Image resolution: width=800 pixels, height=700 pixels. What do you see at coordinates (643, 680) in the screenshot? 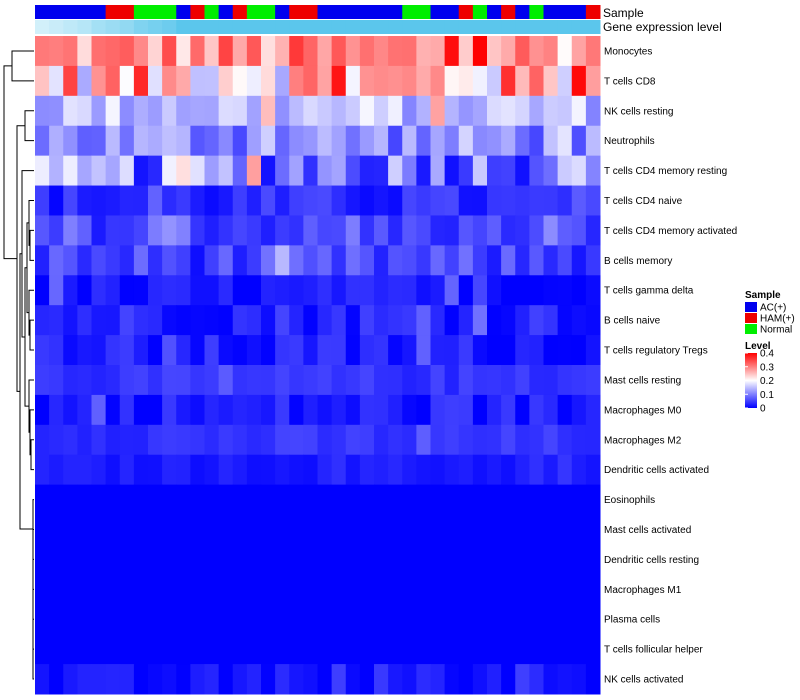
I see `row-label: NK cells activated` at bounding box center [643, 680].